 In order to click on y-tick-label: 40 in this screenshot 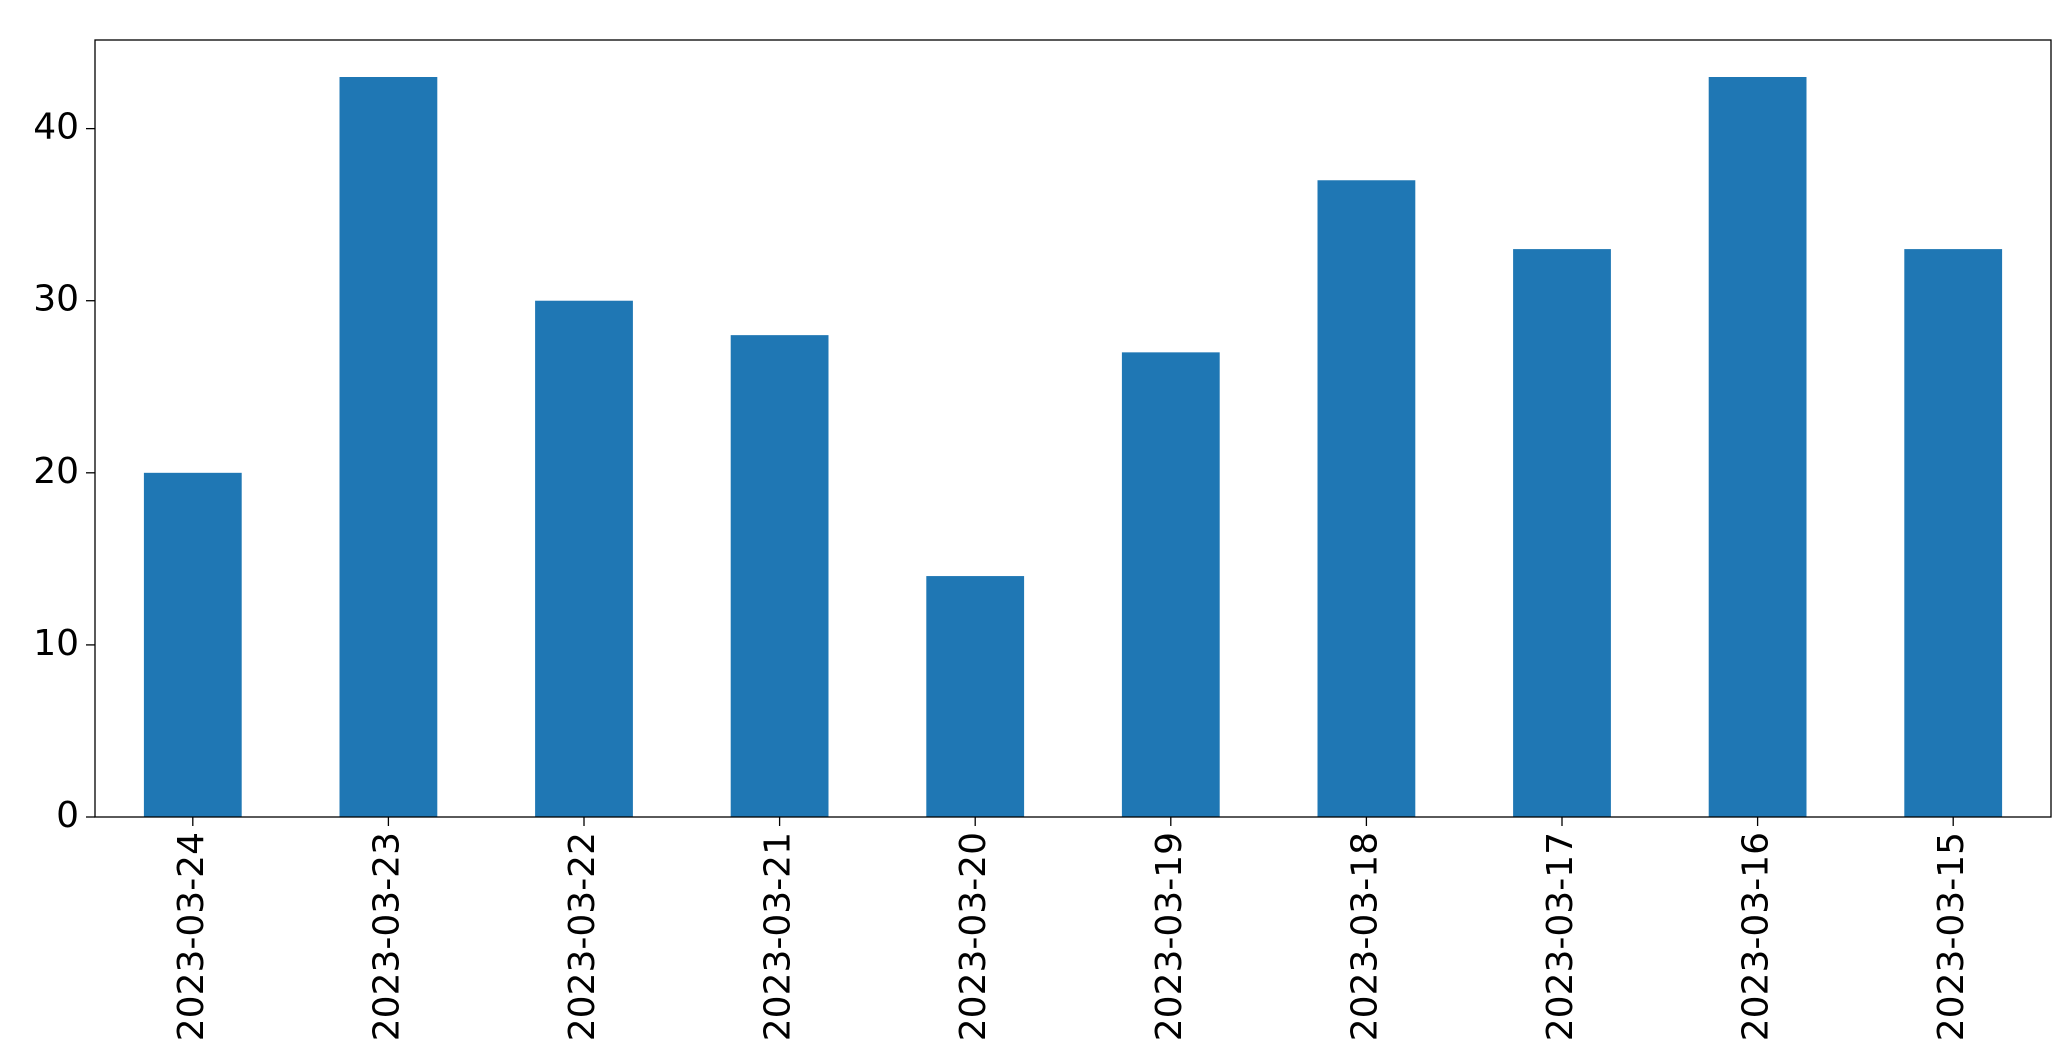, I will do `click(56, 127)`.